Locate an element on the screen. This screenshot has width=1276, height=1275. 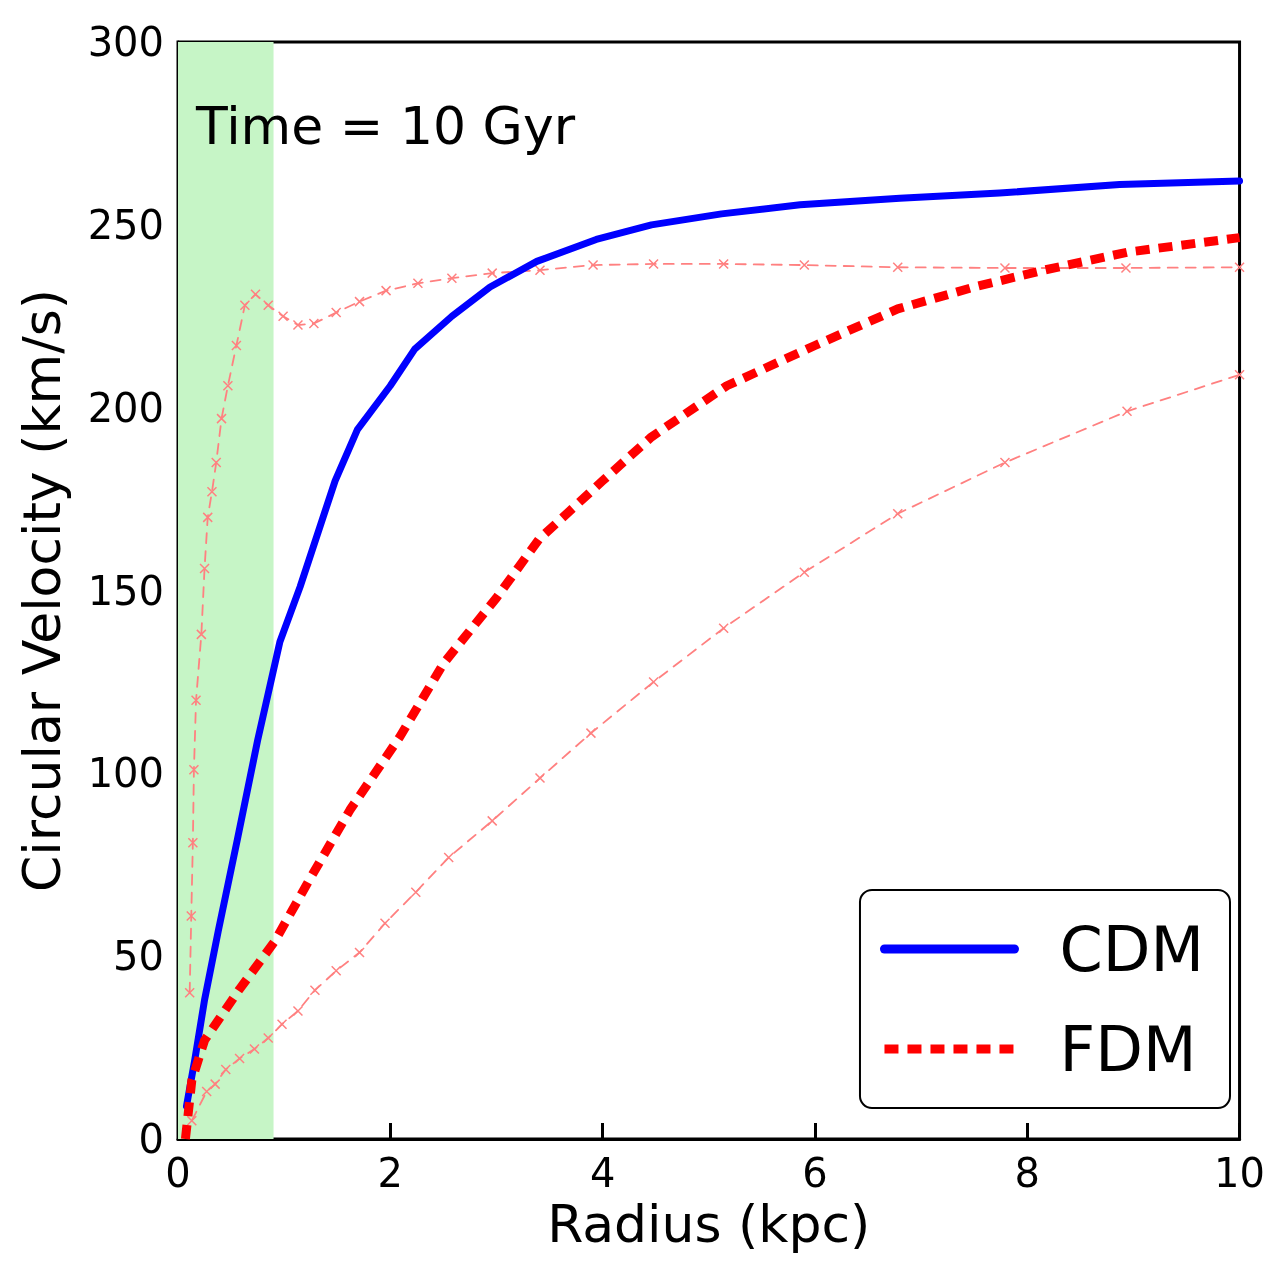
y-tick-label: 0 is located at coordinates (151, 1139).